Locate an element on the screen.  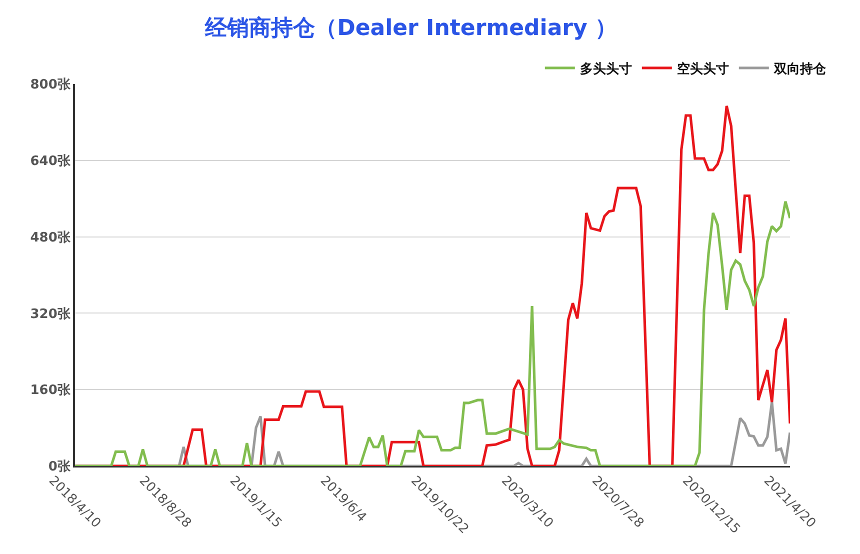
legend-label: 双向持仓 is located at coordinates (799, 69).